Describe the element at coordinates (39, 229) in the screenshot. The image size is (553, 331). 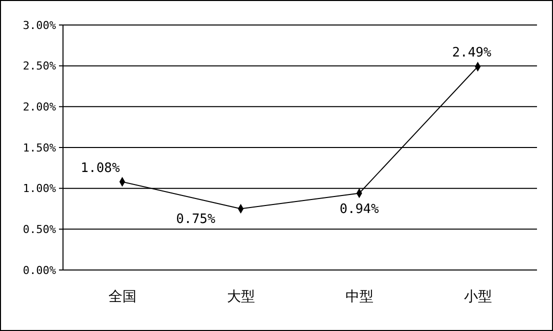
I see `y-tick-label: 0.50%` at that location.